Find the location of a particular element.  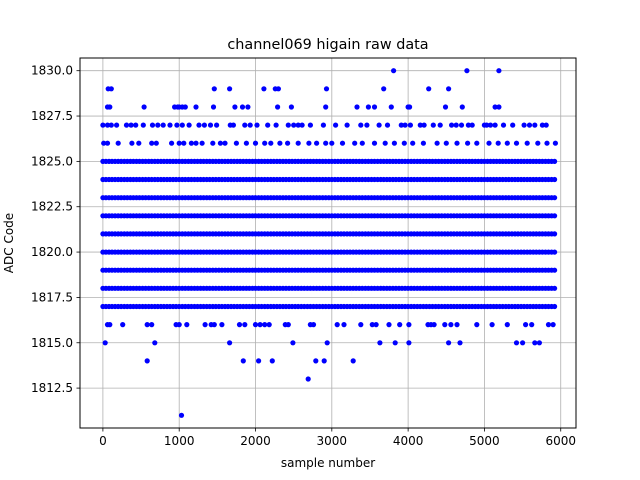

y-tick-label: 1817.5 is located at coordinates (52, 297).